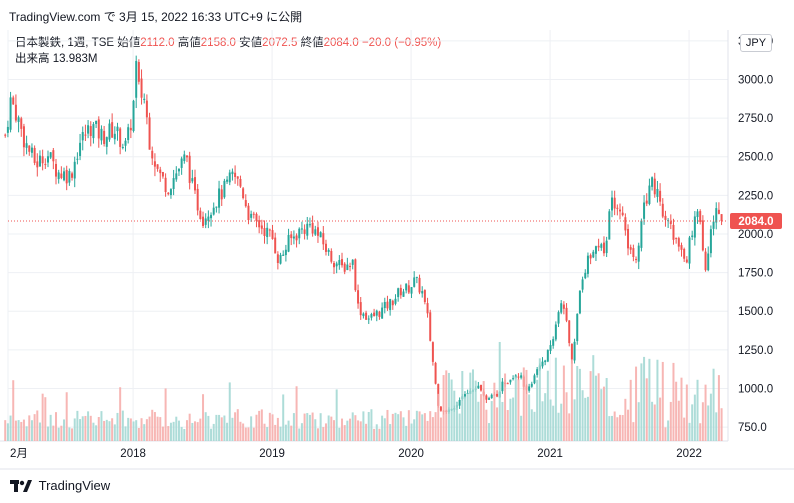  I want to click on x-tick-label: 2020, so click(411, 454).